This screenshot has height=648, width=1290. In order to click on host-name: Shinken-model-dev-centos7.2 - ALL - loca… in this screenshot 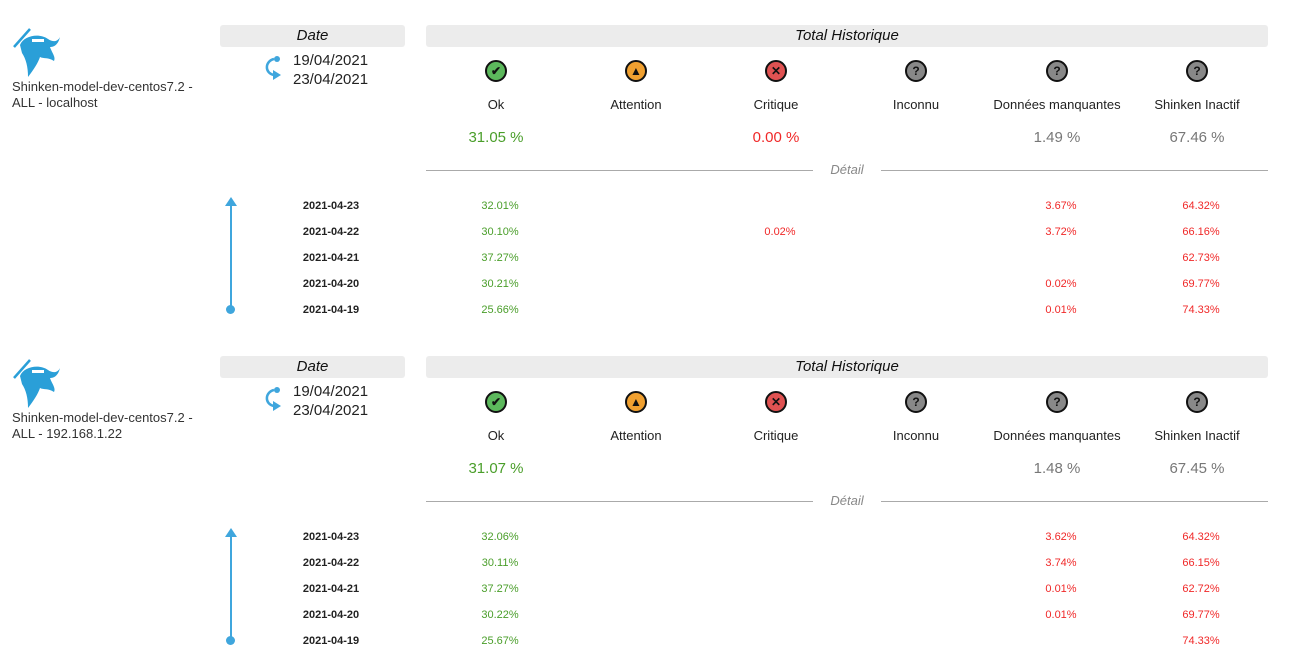, I will do `click(102, 94)`.